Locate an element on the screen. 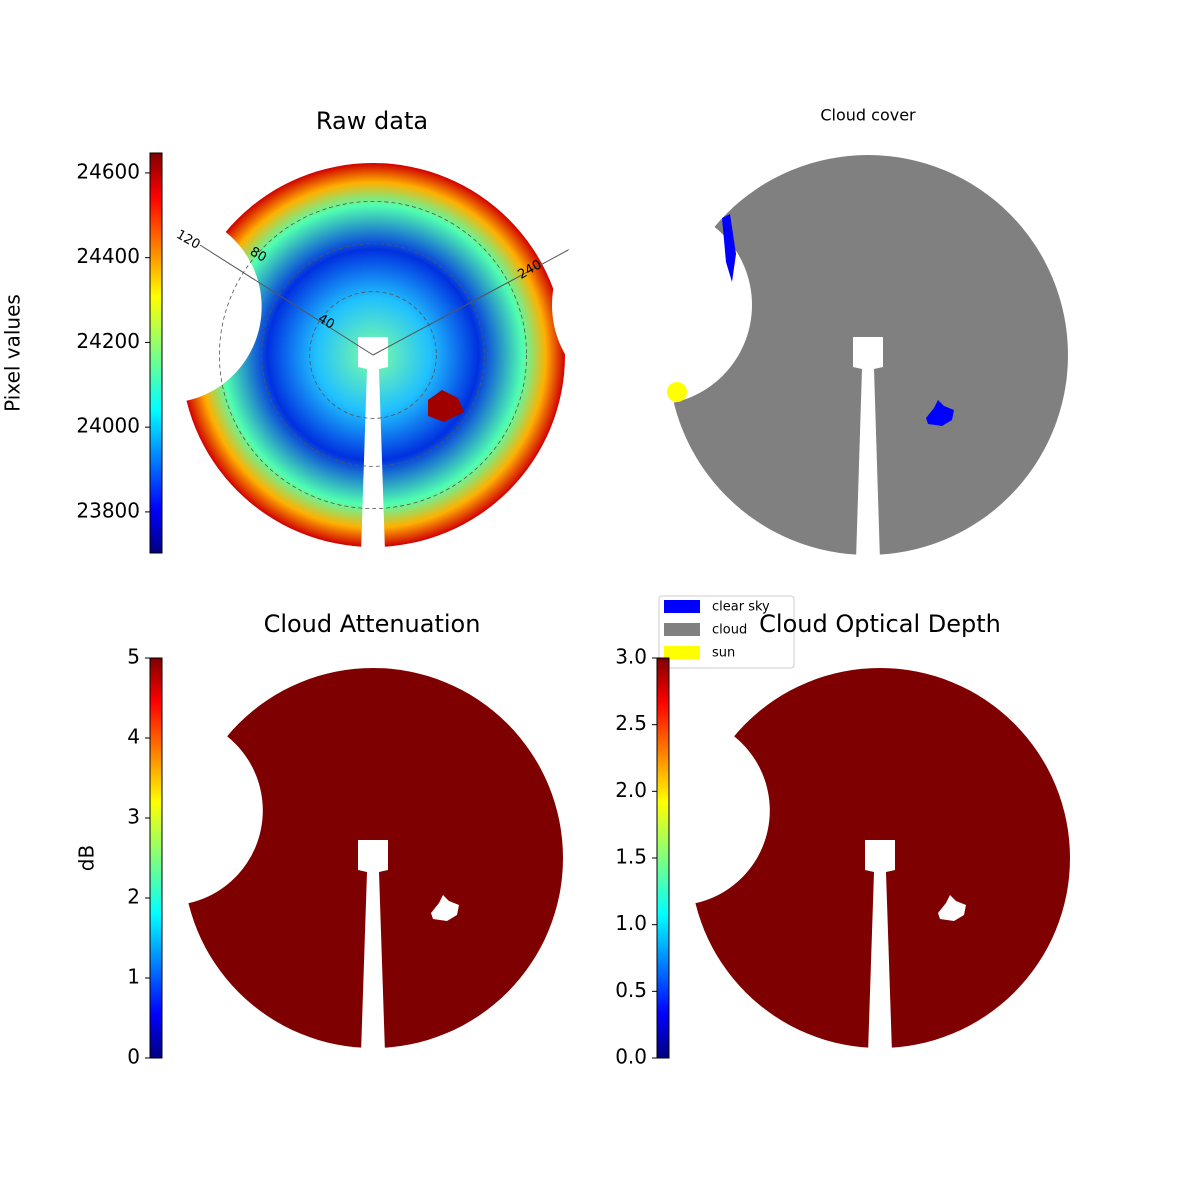 The width and height of the screenshot is (1200, 1200). colorbar-tick-label: 0.0 is located at coordinates (631, 1057).